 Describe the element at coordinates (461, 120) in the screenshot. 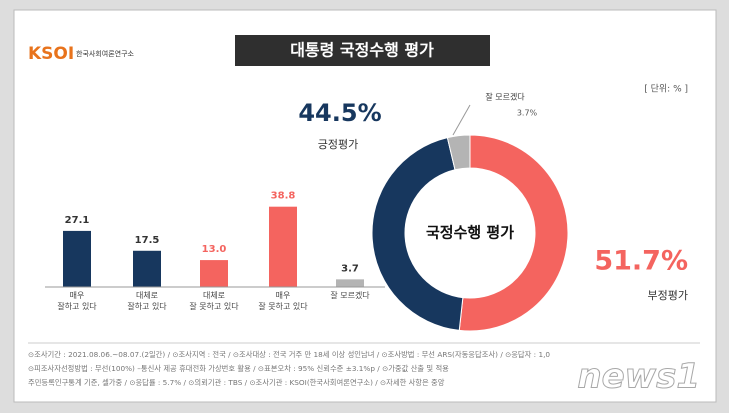

I see `leader-line` at that location.